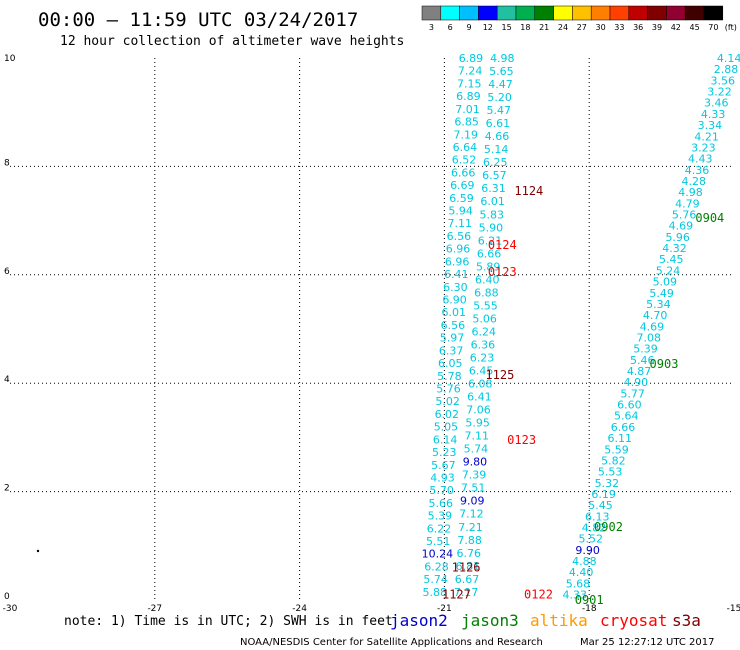 The image size is (740, 650). I want to click on swh-value-label: 6.85, so click(466, 122).